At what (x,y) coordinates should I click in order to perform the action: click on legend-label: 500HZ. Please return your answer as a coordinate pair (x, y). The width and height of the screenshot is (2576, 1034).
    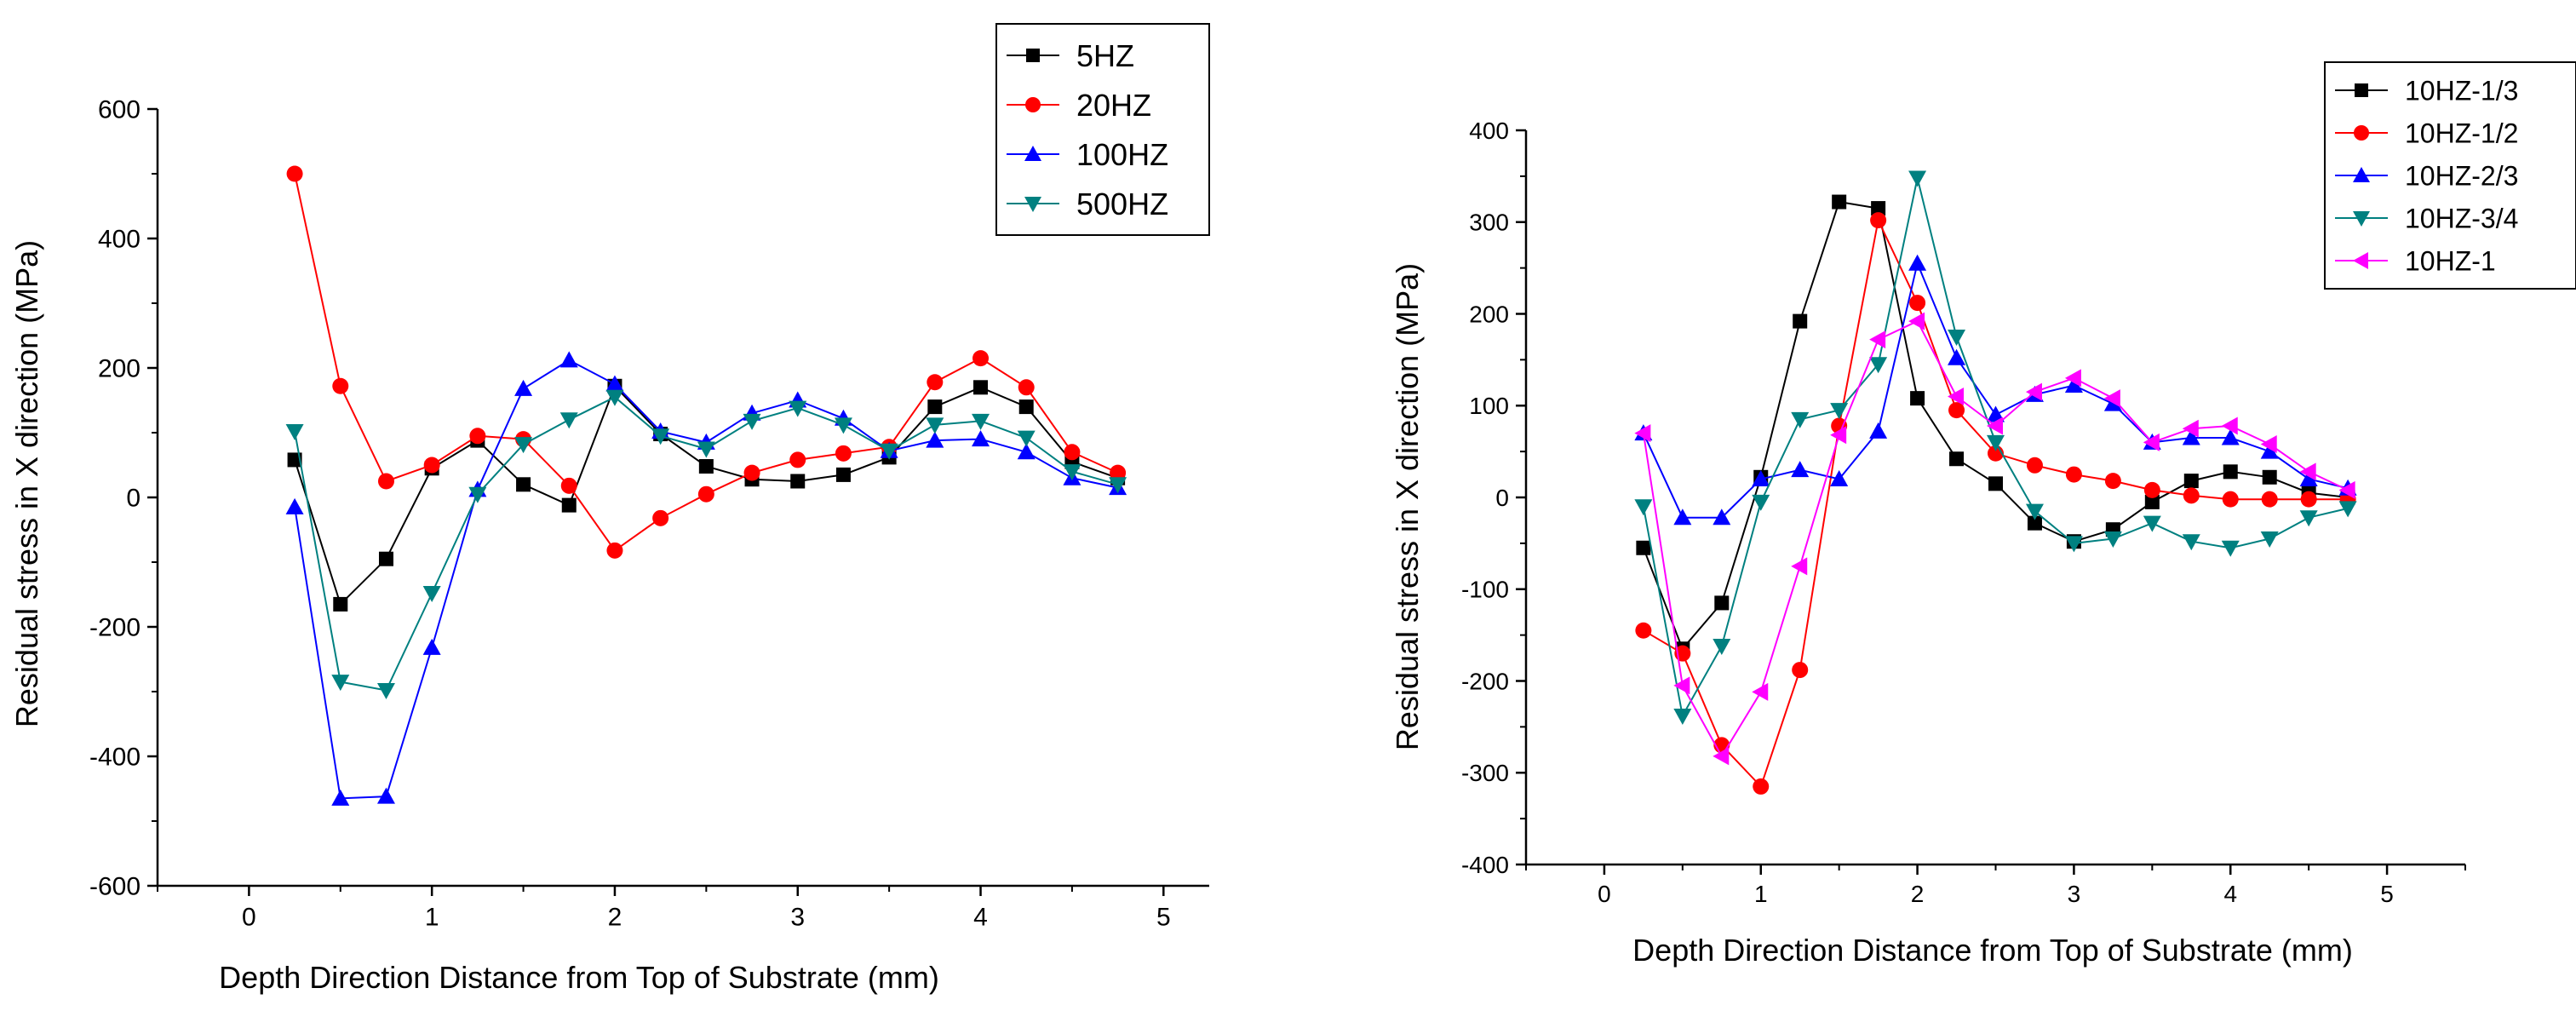
    Looking at the image, I should click on (1122, 204).